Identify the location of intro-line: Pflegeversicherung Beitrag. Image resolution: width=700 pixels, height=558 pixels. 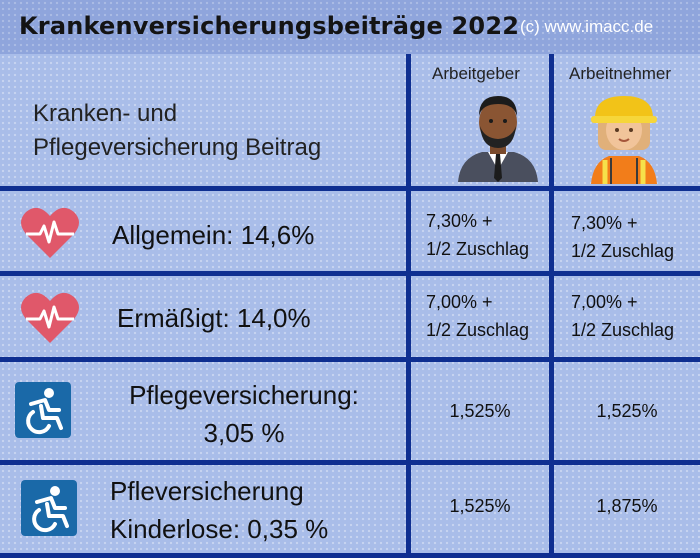
(177, 147).